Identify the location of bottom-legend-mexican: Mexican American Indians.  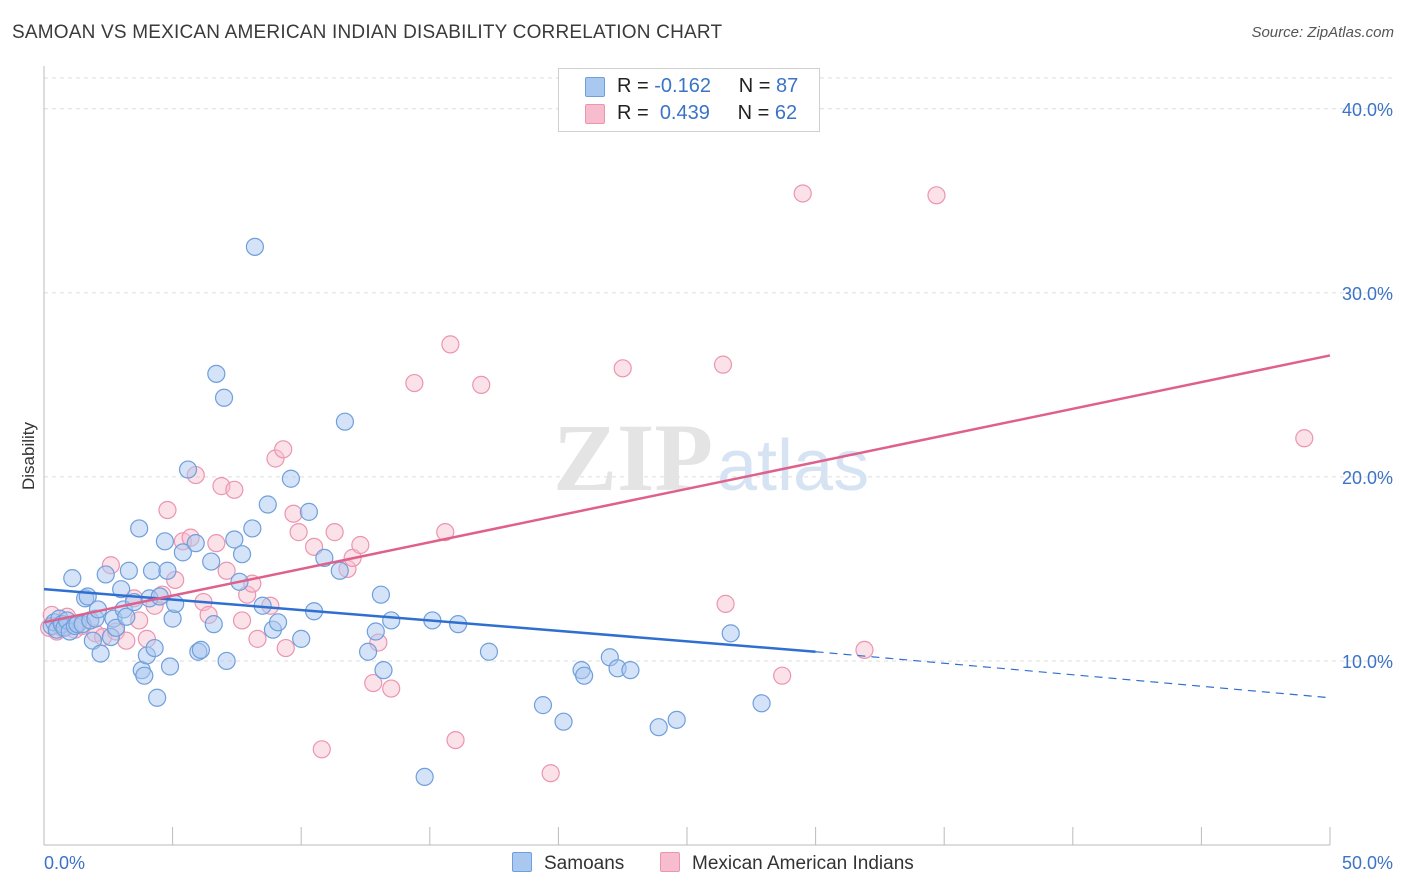
(787, 864).